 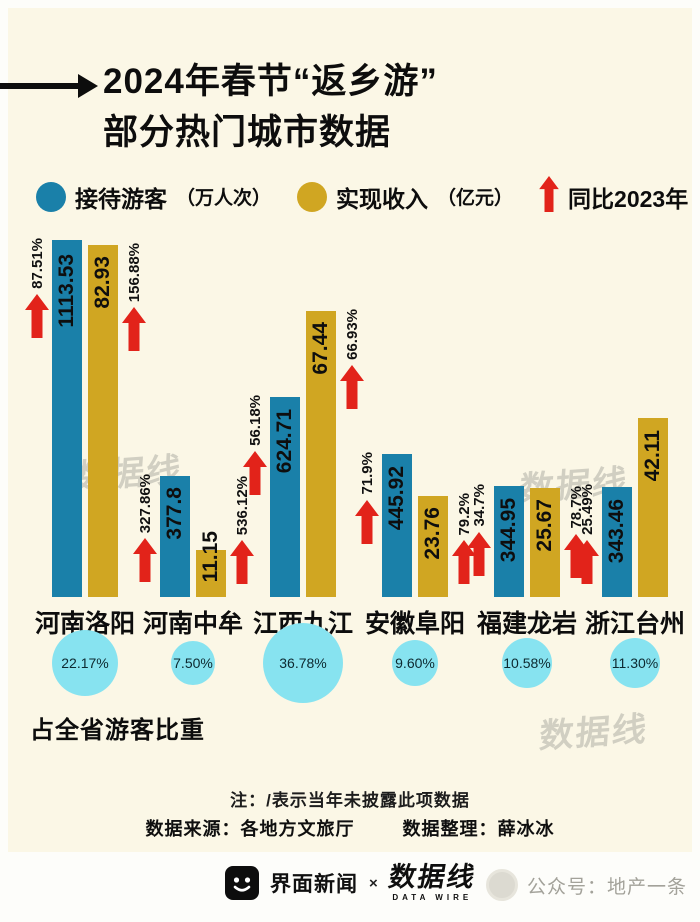 I want to click on city-label: 浙江台州, so click(x=634, y=624).